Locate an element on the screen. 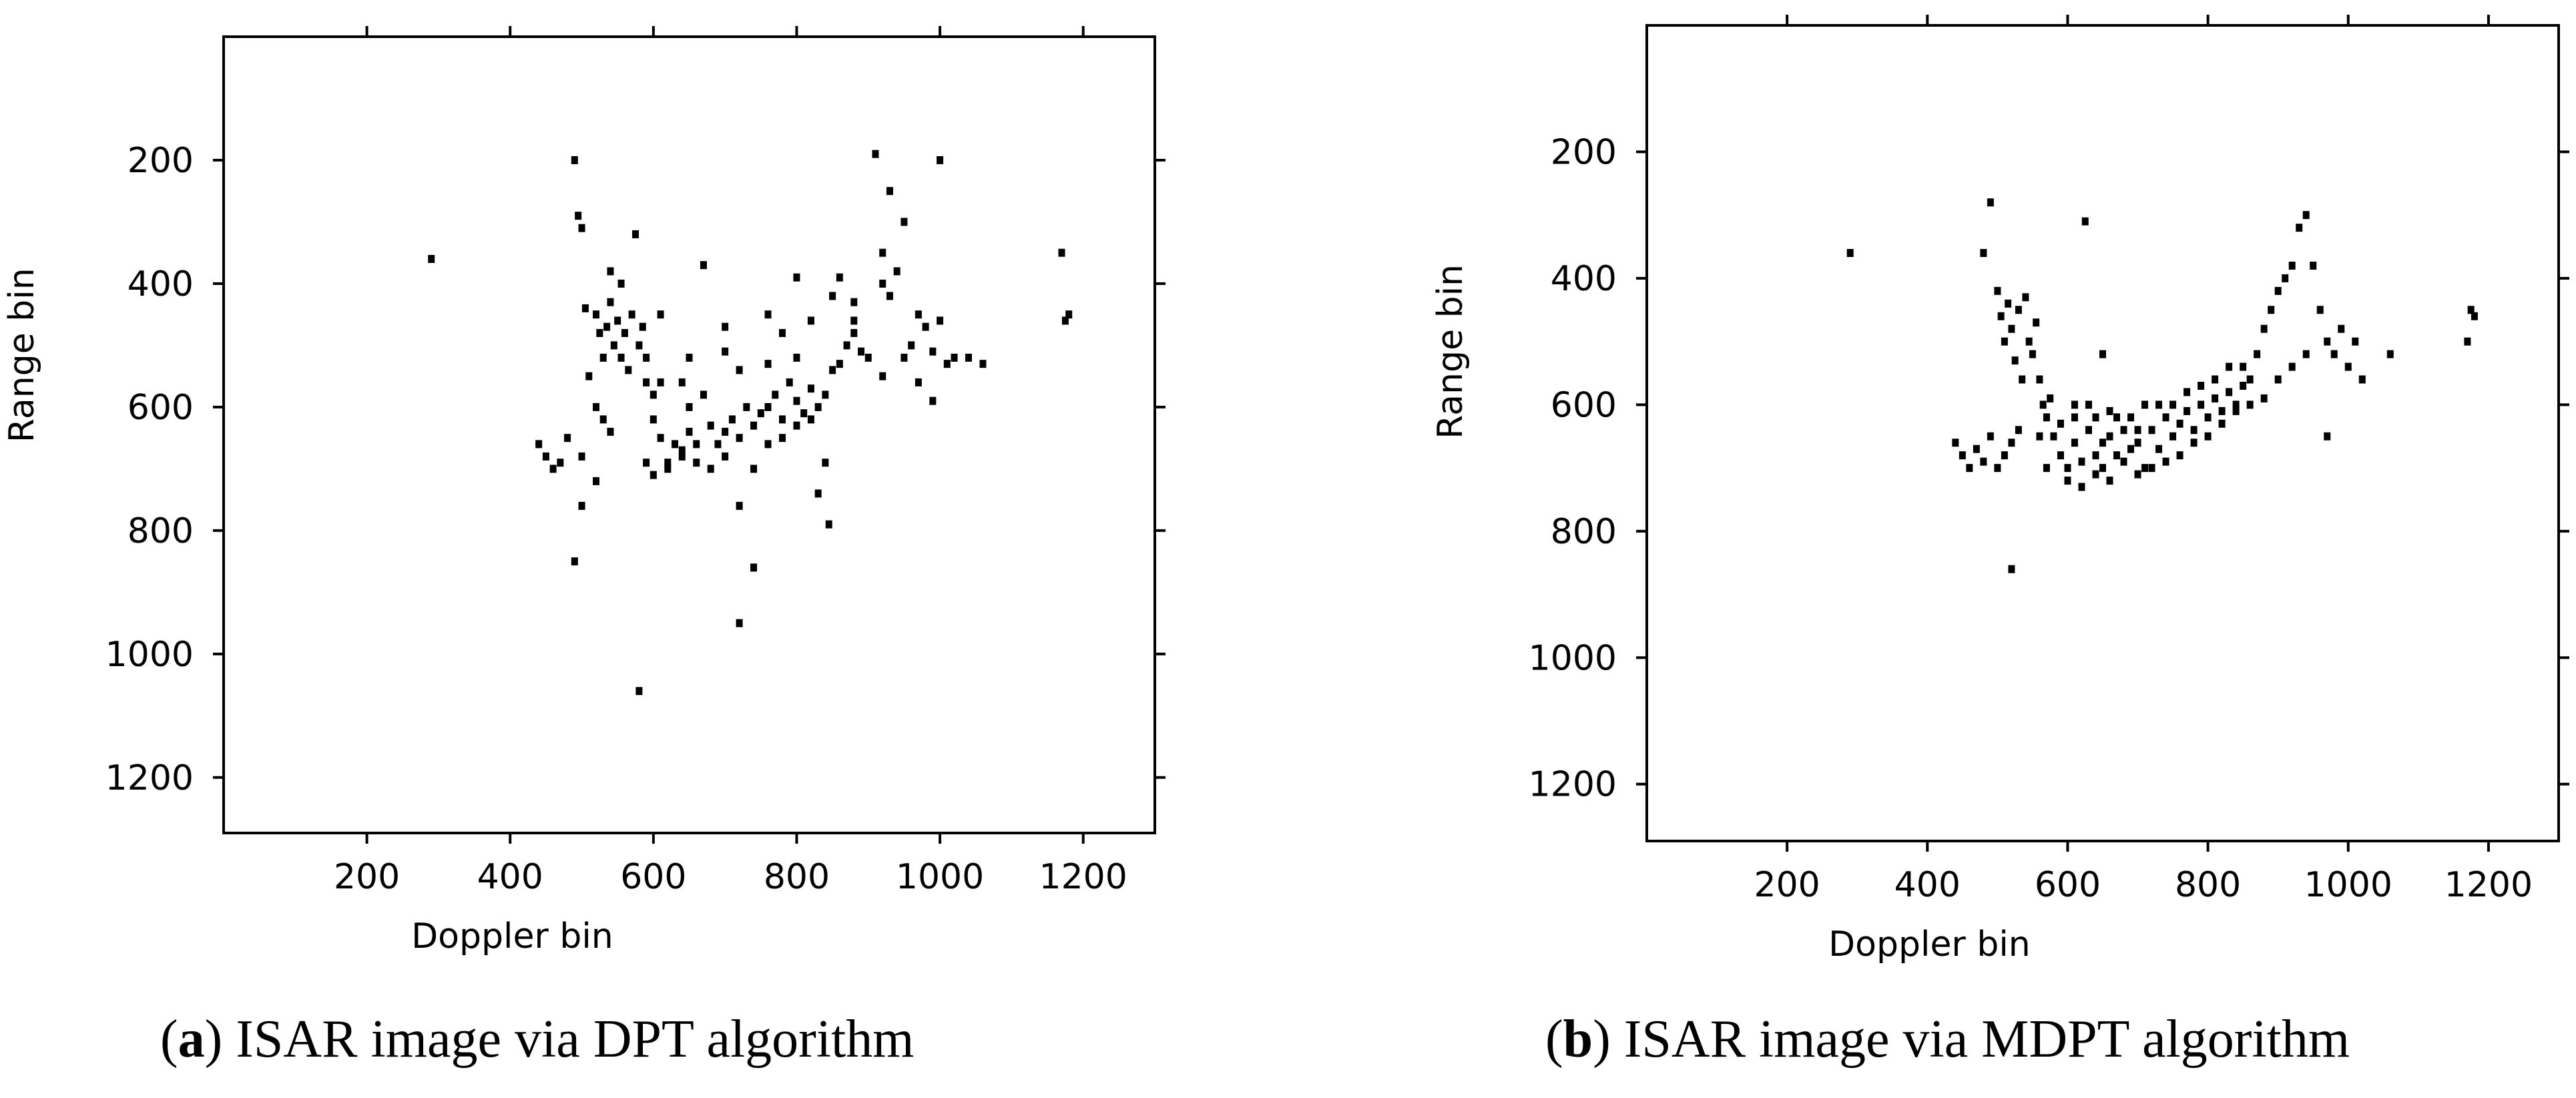  y-tick-label-a-1200: 1200 is located at coordinates (149, 778).